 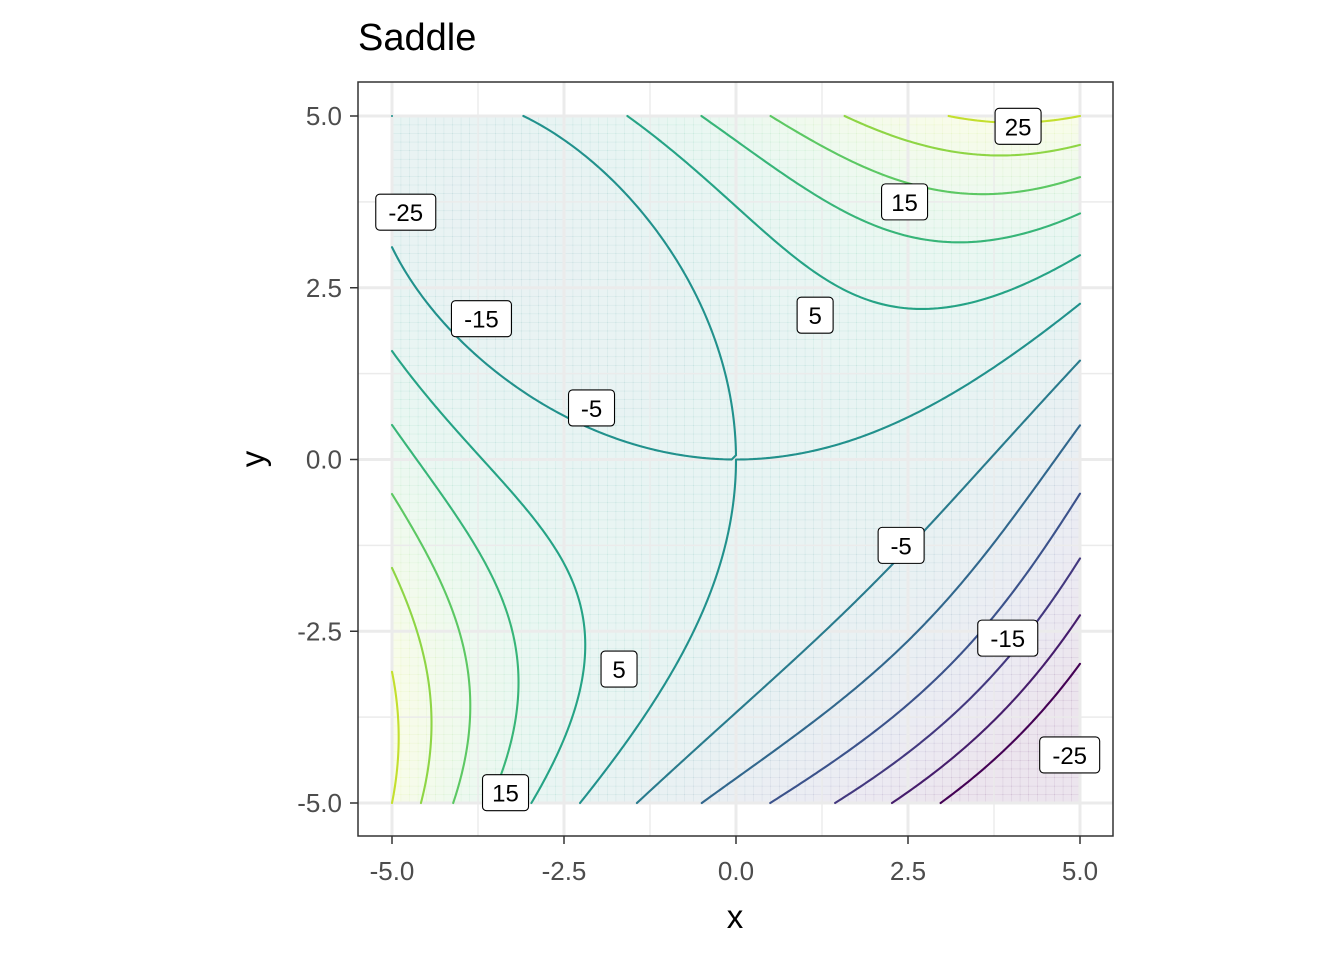 I want to click on chart-title: Saddle, so click(x=417, y=38).